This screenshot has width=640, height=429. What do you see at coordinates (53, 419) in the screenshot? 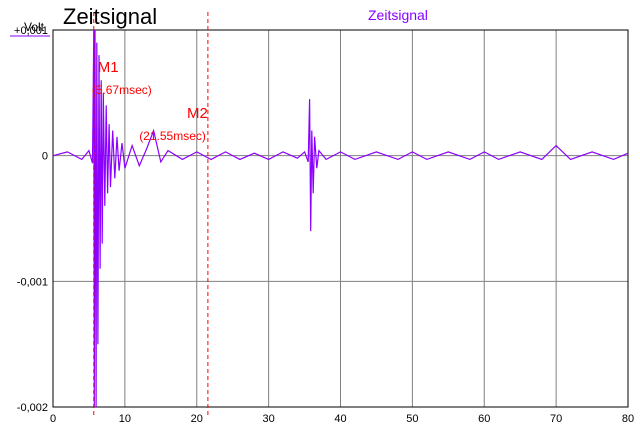
I see `x-tick-label: 0` at bounding box center [53, 419].